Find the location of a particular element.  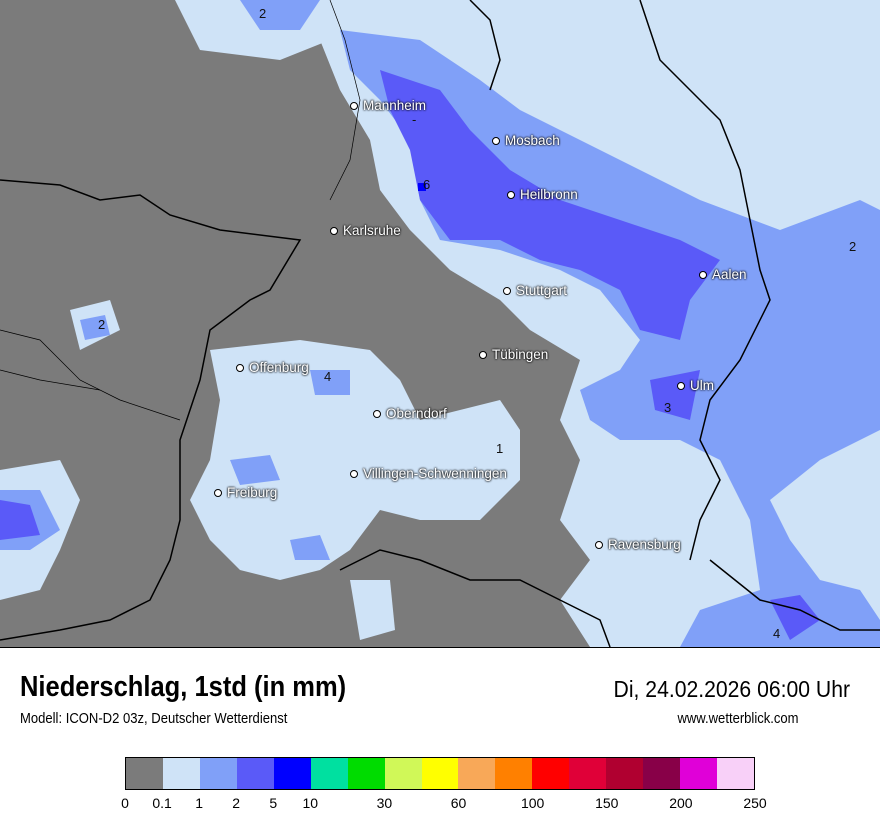

color-legend is located at coordinates (440, 773).